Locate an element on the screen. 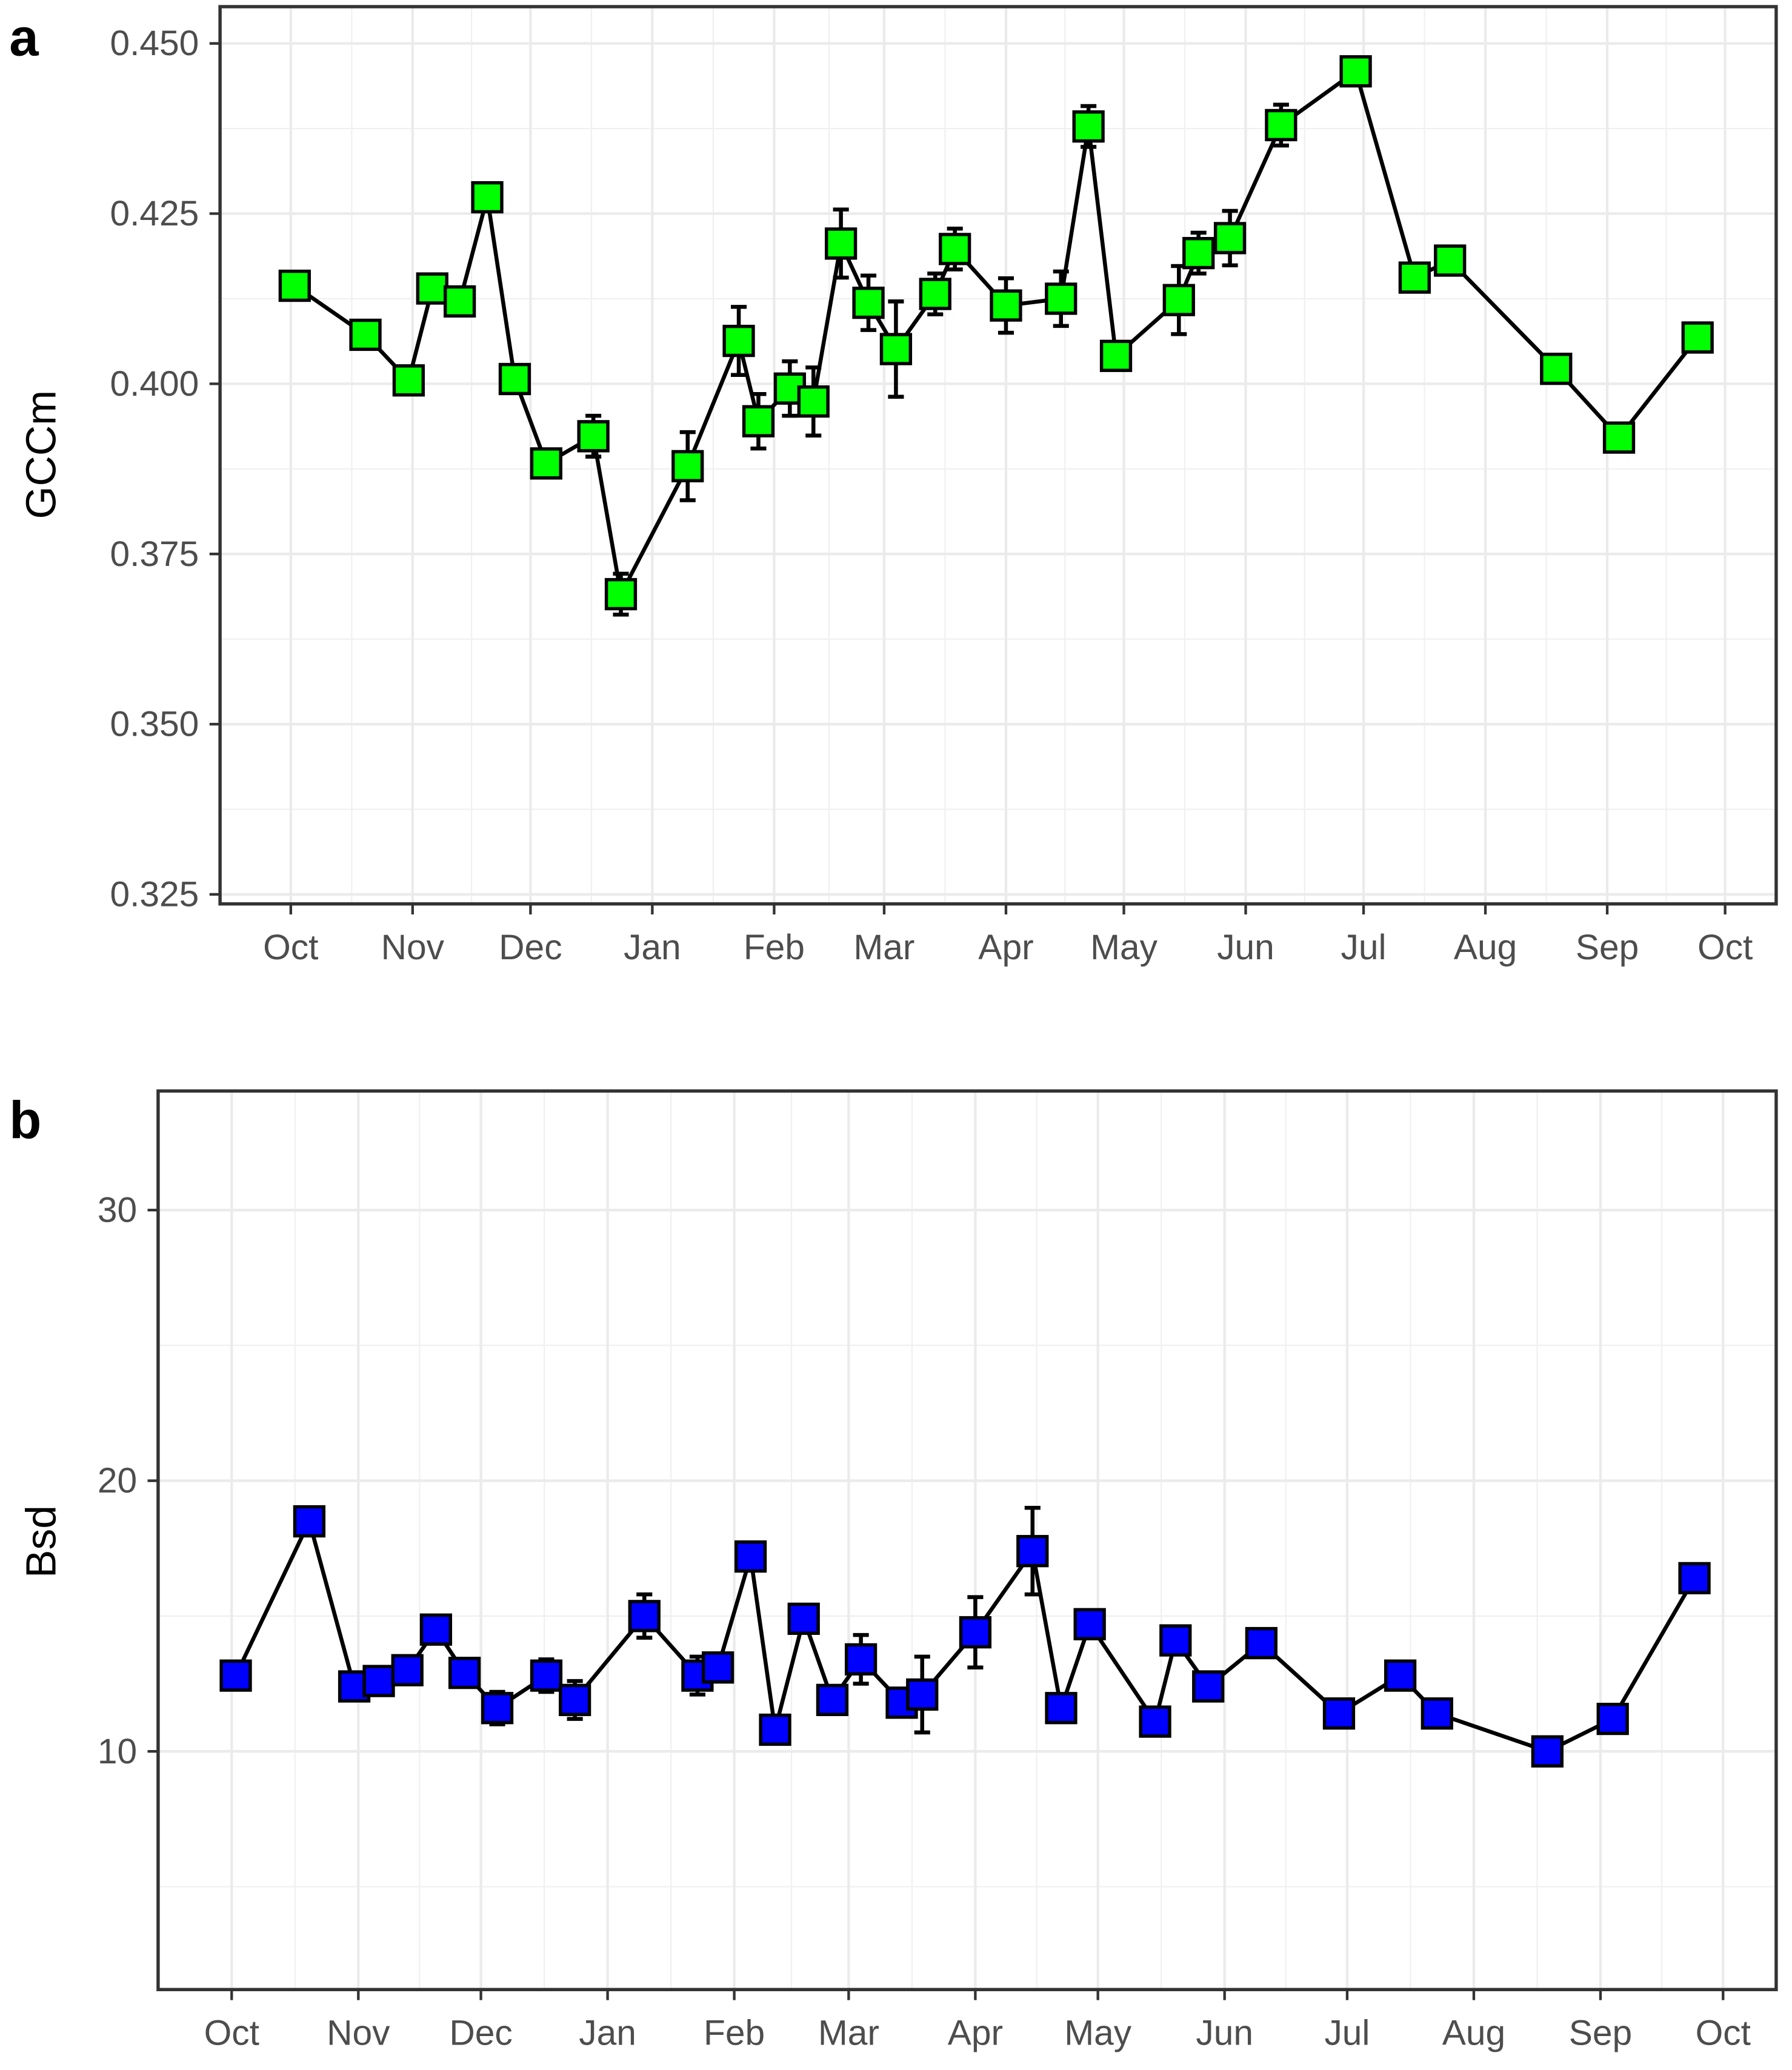 This screenshot has width=1792, height=2070. panel-label: b is located at coordinates (25, 1120).